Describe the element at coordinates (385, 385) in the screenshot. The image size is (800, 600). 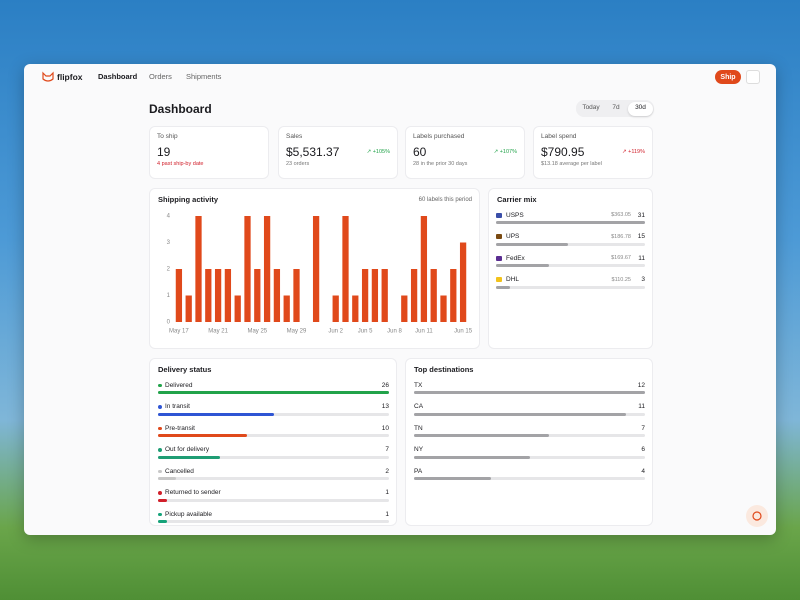
I see `row-count: 26` at that location.